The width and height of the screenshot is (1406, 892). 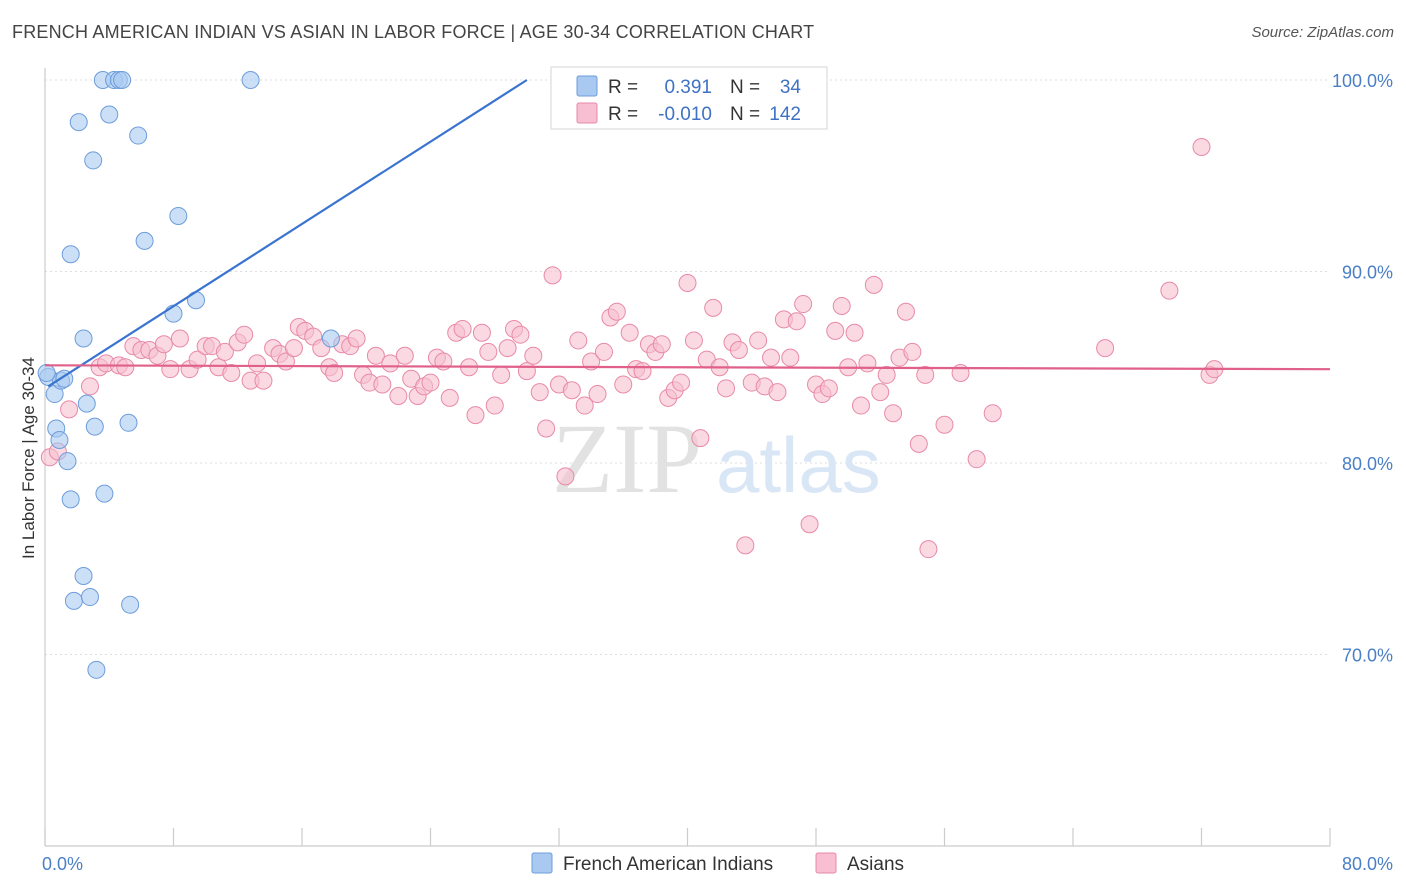 I want to click on legend-swatch-asians, so click(x=587, y=113).